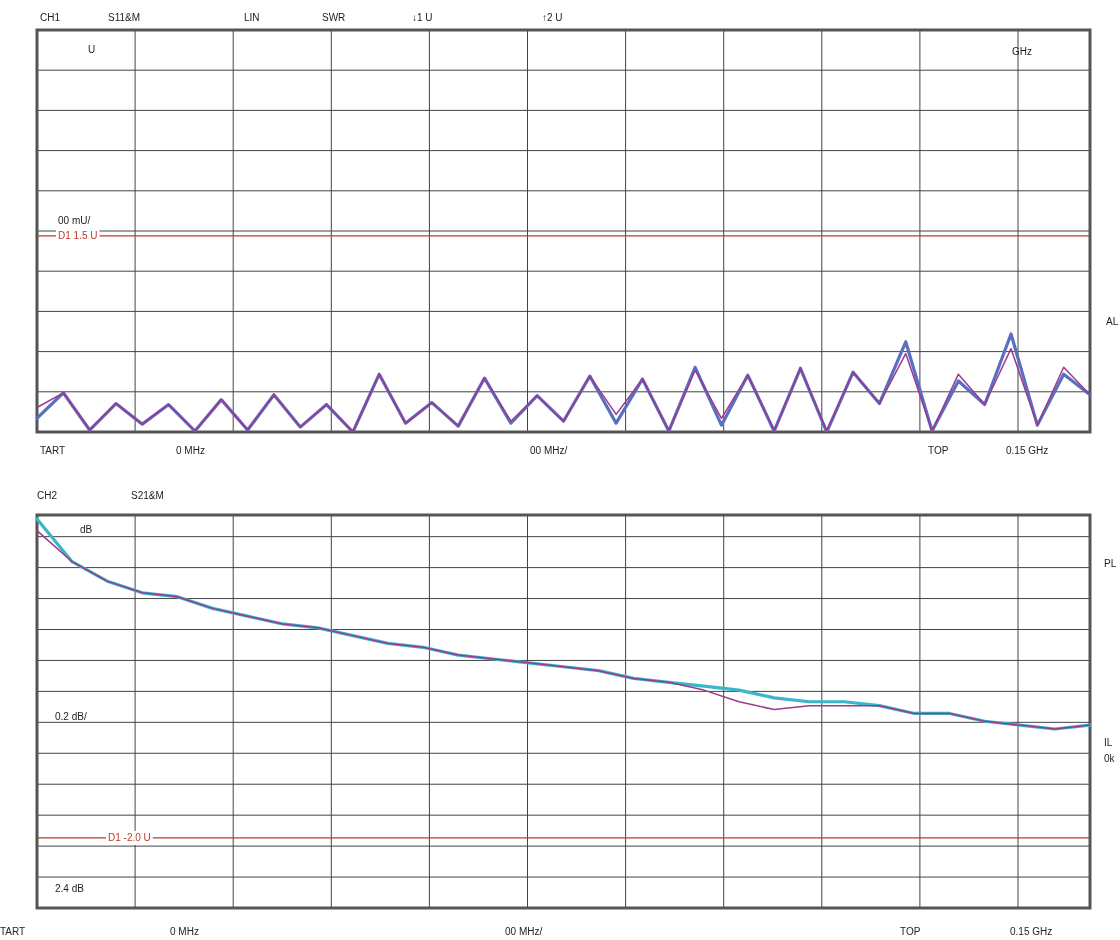  What do you see at coordinates (1022, 52) in the screenshot?
I see `text: GHz` at bounding box center [1022, 52].